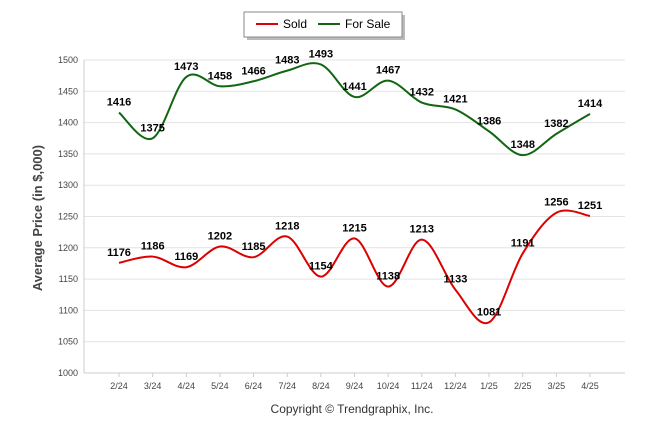 This screenshot has height=434, width=646. I want to click on x-tick-label: 1/25, so click(489, 386).